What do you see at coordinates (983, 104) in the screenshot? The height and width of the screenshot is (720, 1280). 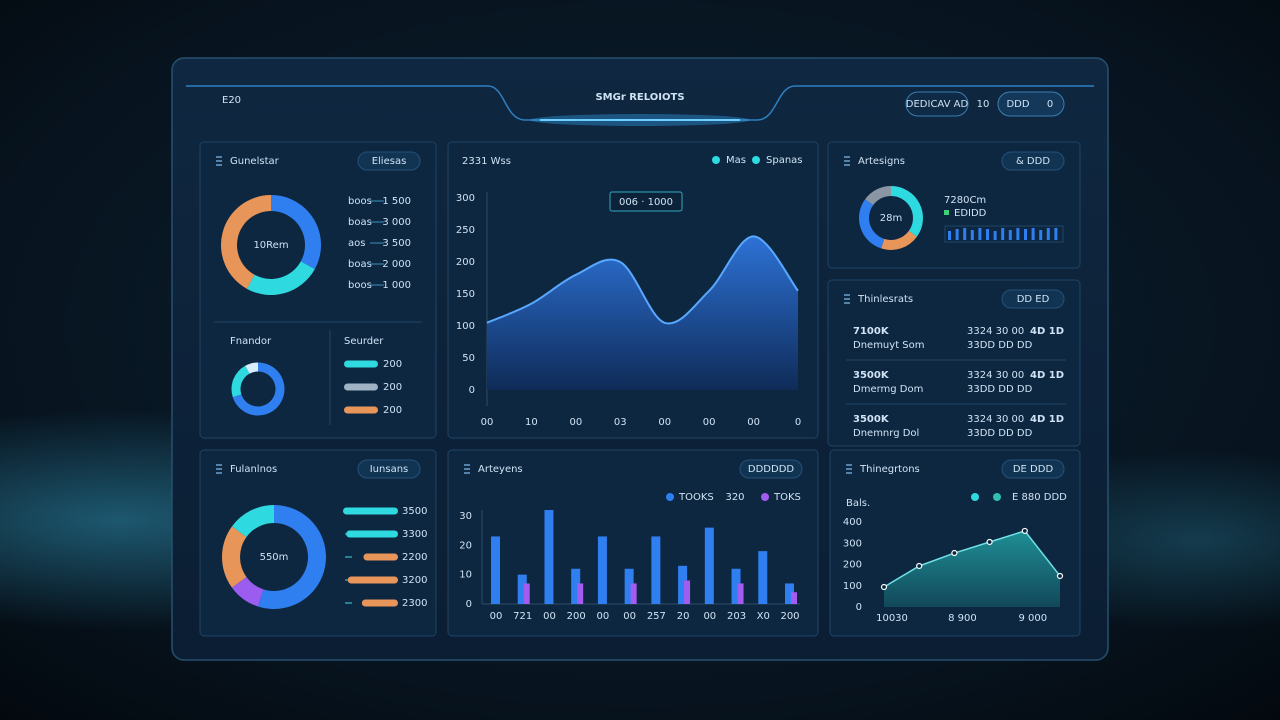 I see `header-button-label: 10` at bounding box center [983, 104].